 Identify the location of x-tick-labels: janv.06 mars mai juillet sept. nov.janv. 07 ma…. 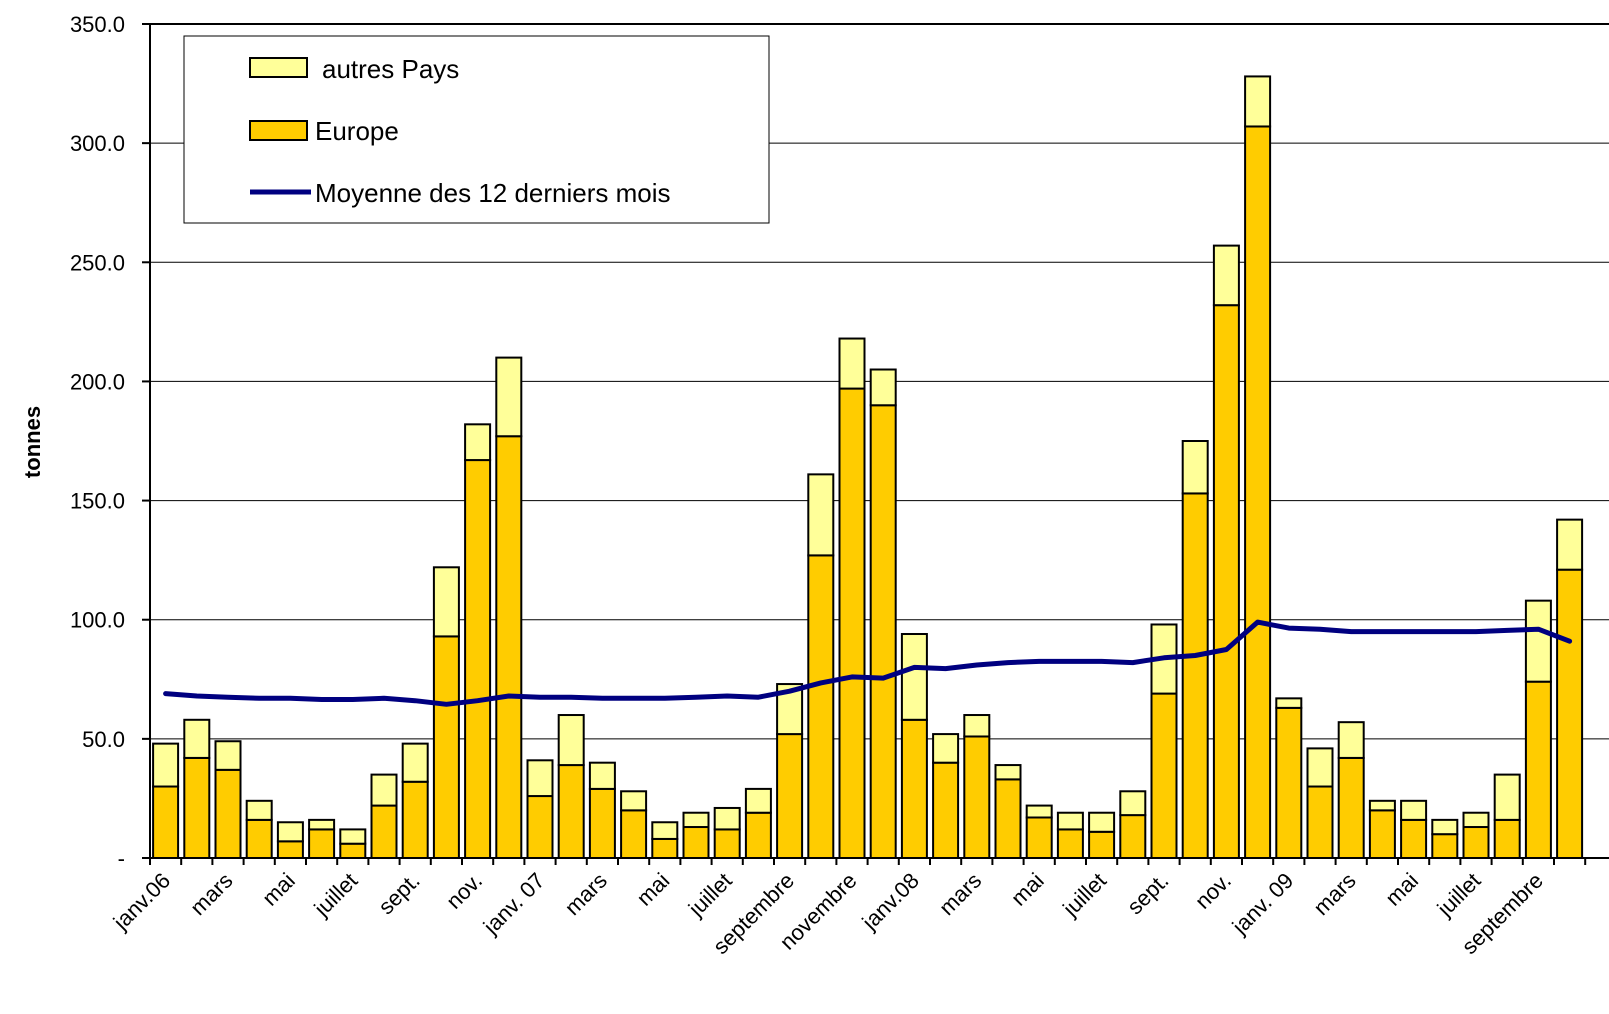
(828, 913).